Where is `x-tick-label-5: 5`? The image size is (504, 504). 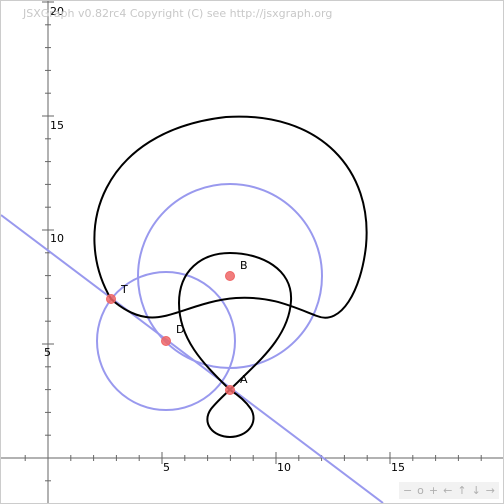 x-tick-label-5: 5 is located at coordinates (166, 467).